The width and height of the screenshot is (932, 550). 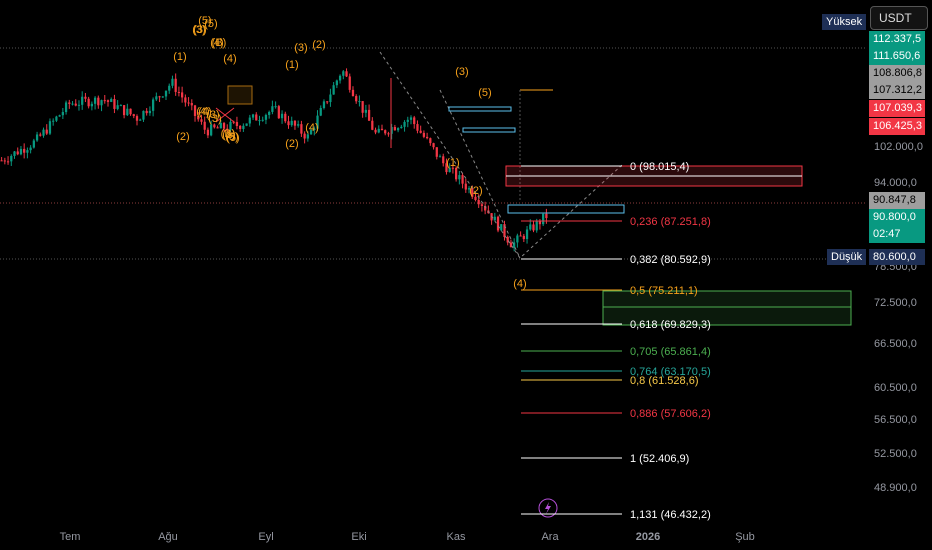 What do you see at coordinates (897, 56) in the screenshot?
I see `price-tag: 111.650,6` at bounding box center [897, 56].